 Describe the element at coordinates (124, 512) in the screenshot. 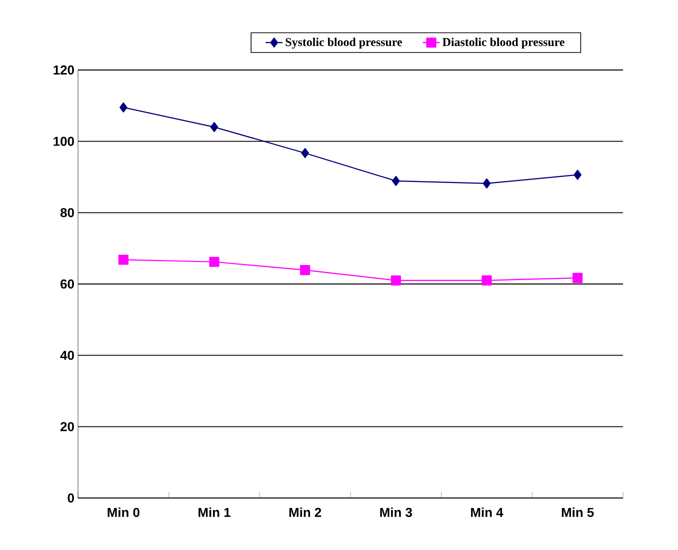

I see `x-tick-label: Min 0` at that location.